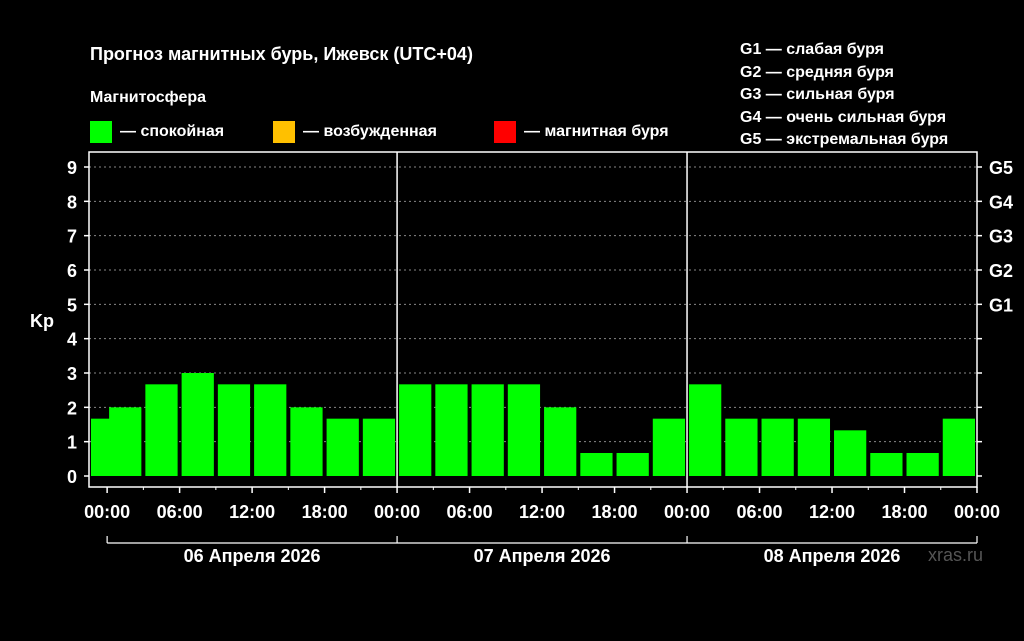 This screenshot has width=1024, height=641. Describe the element at coordinates (956, 555) in the screenshot. I see `watermark: xras.ru` at that location.